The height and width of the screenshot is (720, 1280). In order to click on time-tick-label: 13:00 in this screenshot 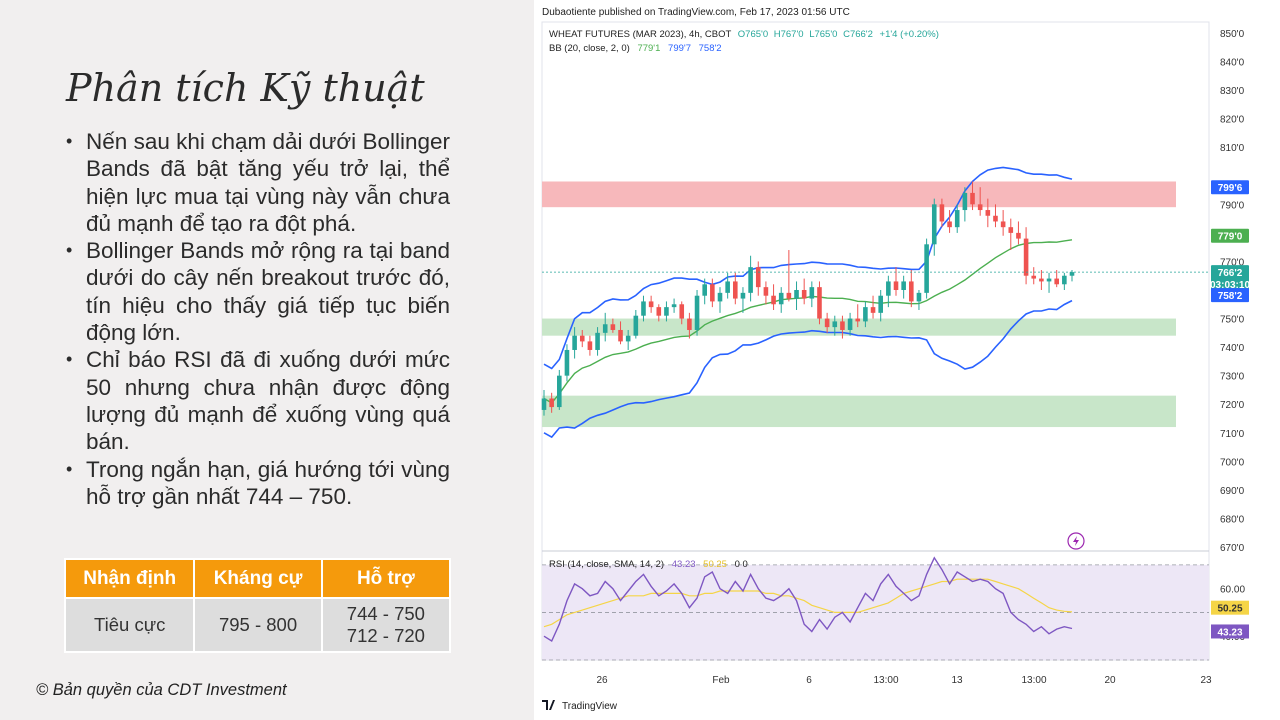, I will do `click(1033, 680)`.